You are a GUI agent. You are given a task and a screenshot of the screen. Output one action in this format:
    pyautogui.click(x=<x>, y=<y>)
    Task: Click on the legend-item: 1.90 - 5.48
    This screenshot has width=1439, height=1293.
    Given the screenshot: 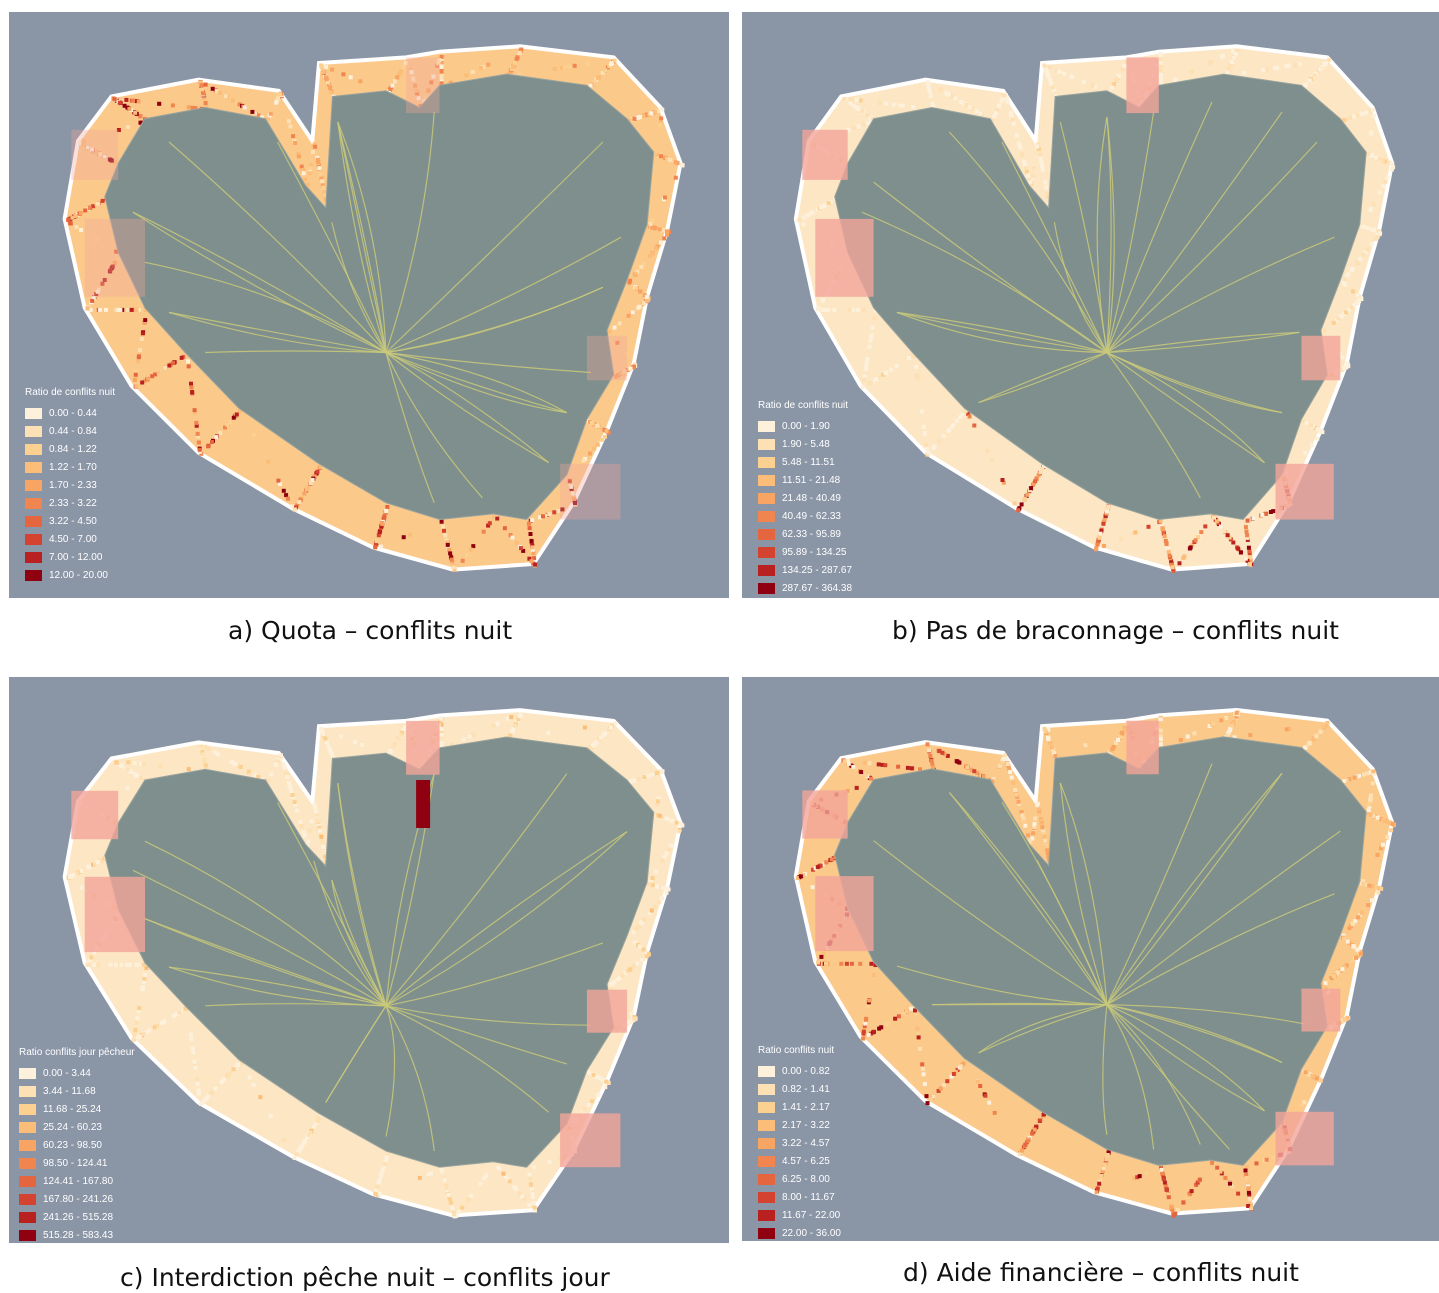 What is the action you would take?
    pyautogui.click(x=805, y=444)
    